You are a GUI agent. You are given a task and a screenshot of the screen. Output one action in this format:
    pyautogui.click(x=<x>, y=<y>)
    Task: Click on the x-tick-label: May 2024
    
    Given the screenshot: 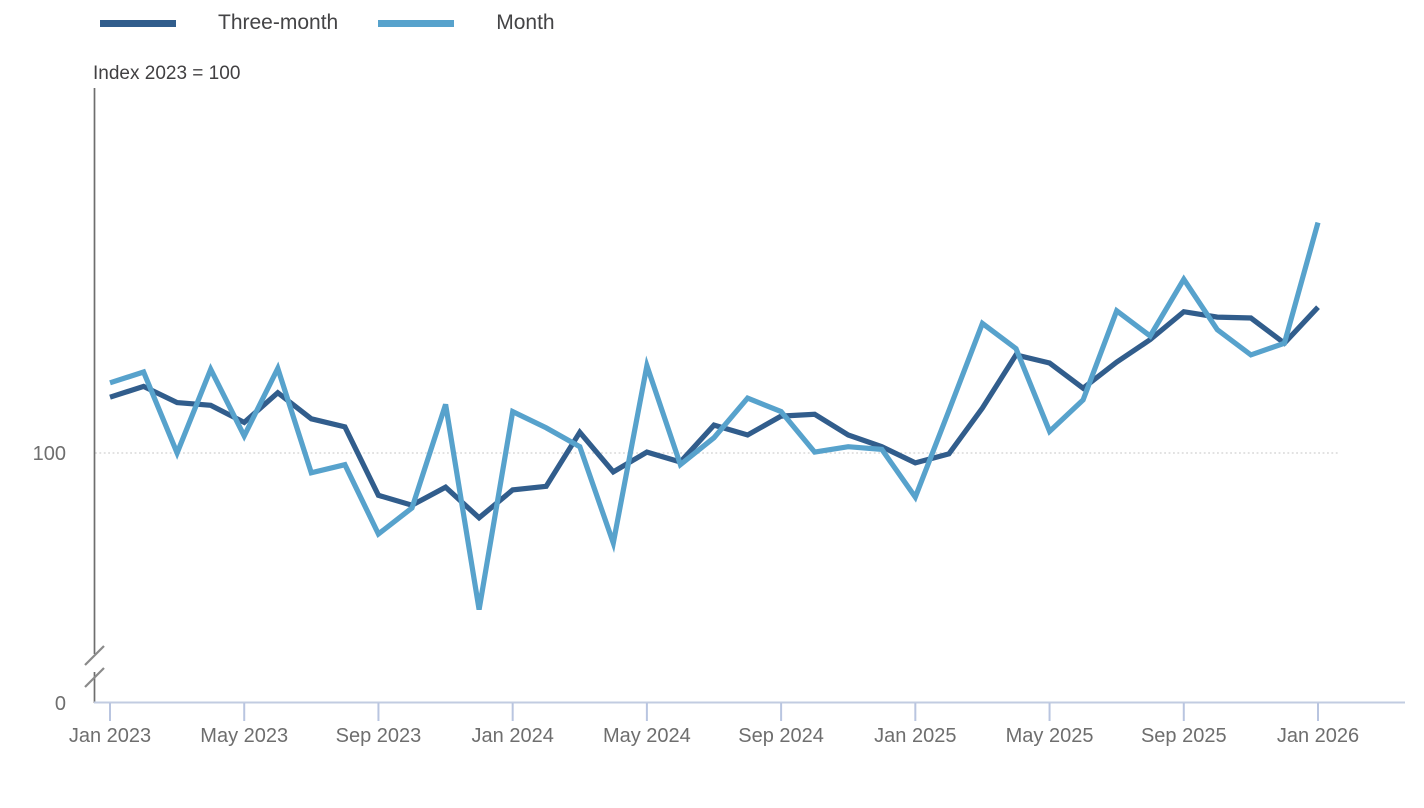 What is the action you would take?
    pyautogui.click(x=647, y=736)
    